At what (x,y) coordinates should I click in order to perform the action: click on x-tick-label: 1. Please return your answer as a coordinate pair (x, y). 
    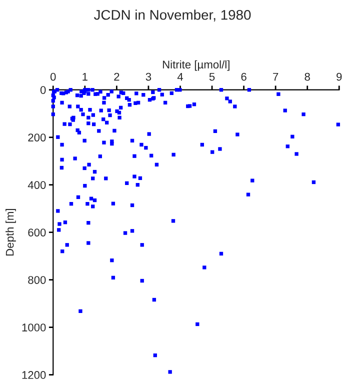
    Looking at the image, I should click on (85, 76).